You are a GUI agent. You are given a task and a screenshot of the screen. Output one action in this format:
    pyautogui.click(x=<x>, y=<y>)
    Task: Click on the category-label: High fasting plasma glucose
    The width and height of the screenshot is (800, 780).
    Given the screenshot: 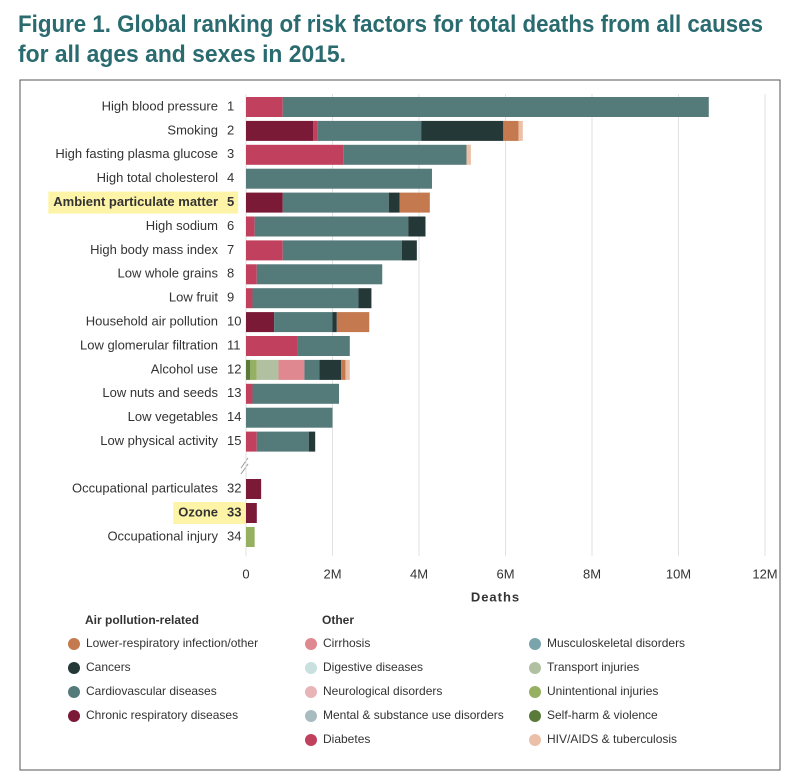 What is the action you would take?
    pyautogui.click(x=136, y=153)
    